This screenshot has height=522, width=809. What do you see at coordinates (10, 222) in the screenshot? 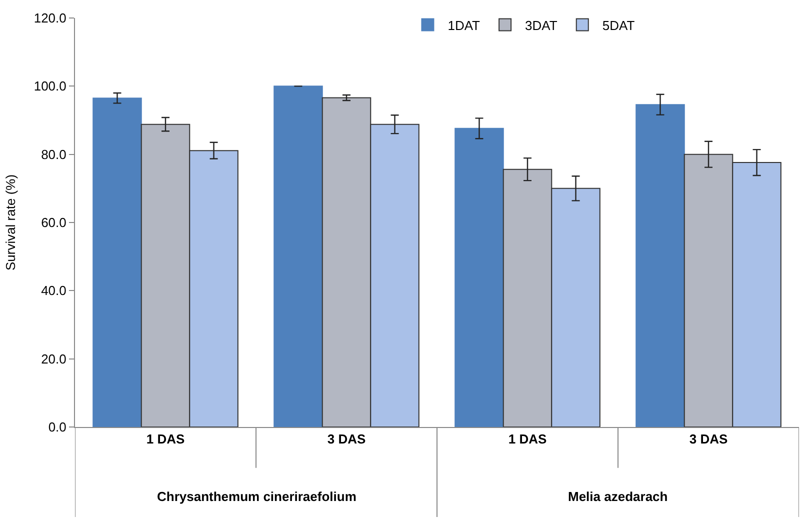
I see `y-axis-title: Survival rate (%)` at bounding box center [10, 222].